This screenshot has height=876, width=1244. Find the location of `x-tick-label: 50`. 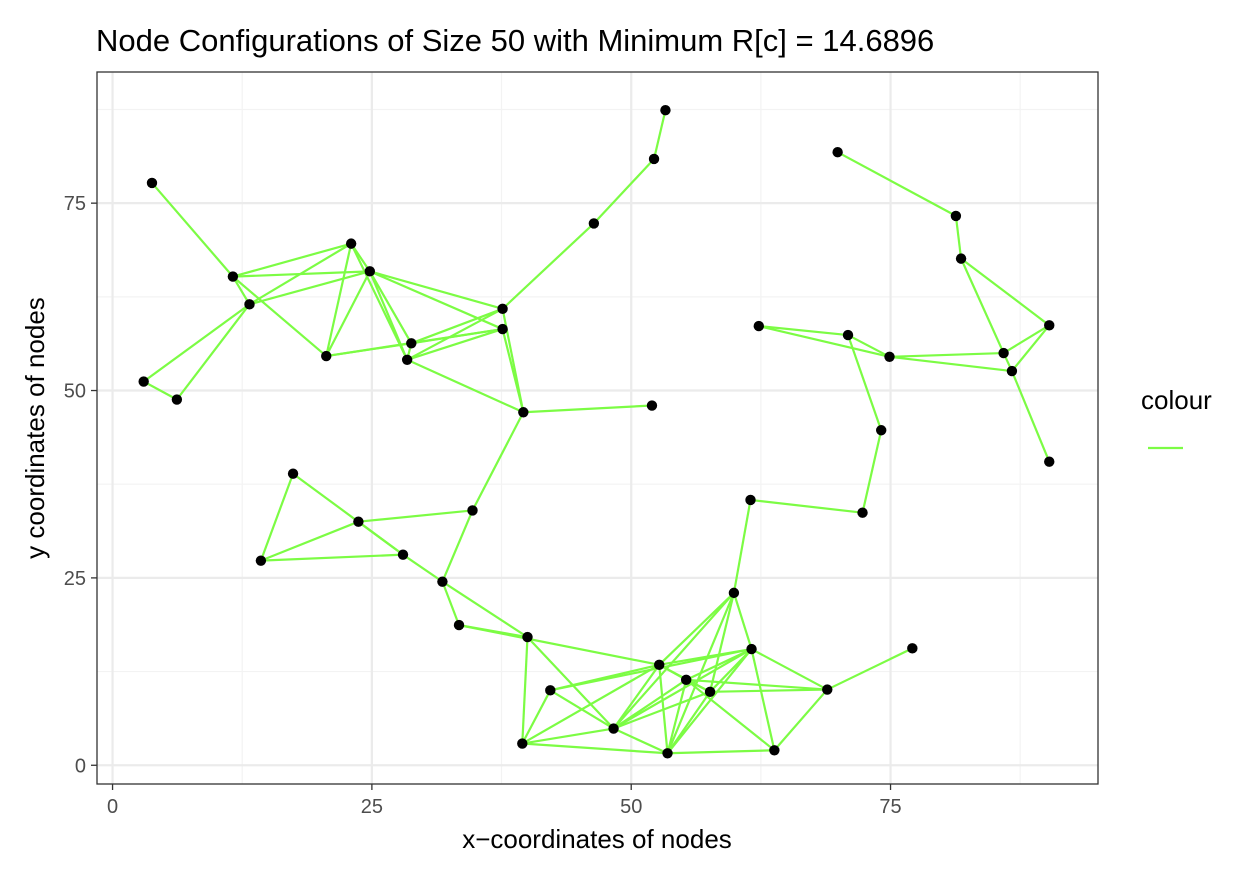

x-tick-label: 50 is located at coordinates (631, 807).